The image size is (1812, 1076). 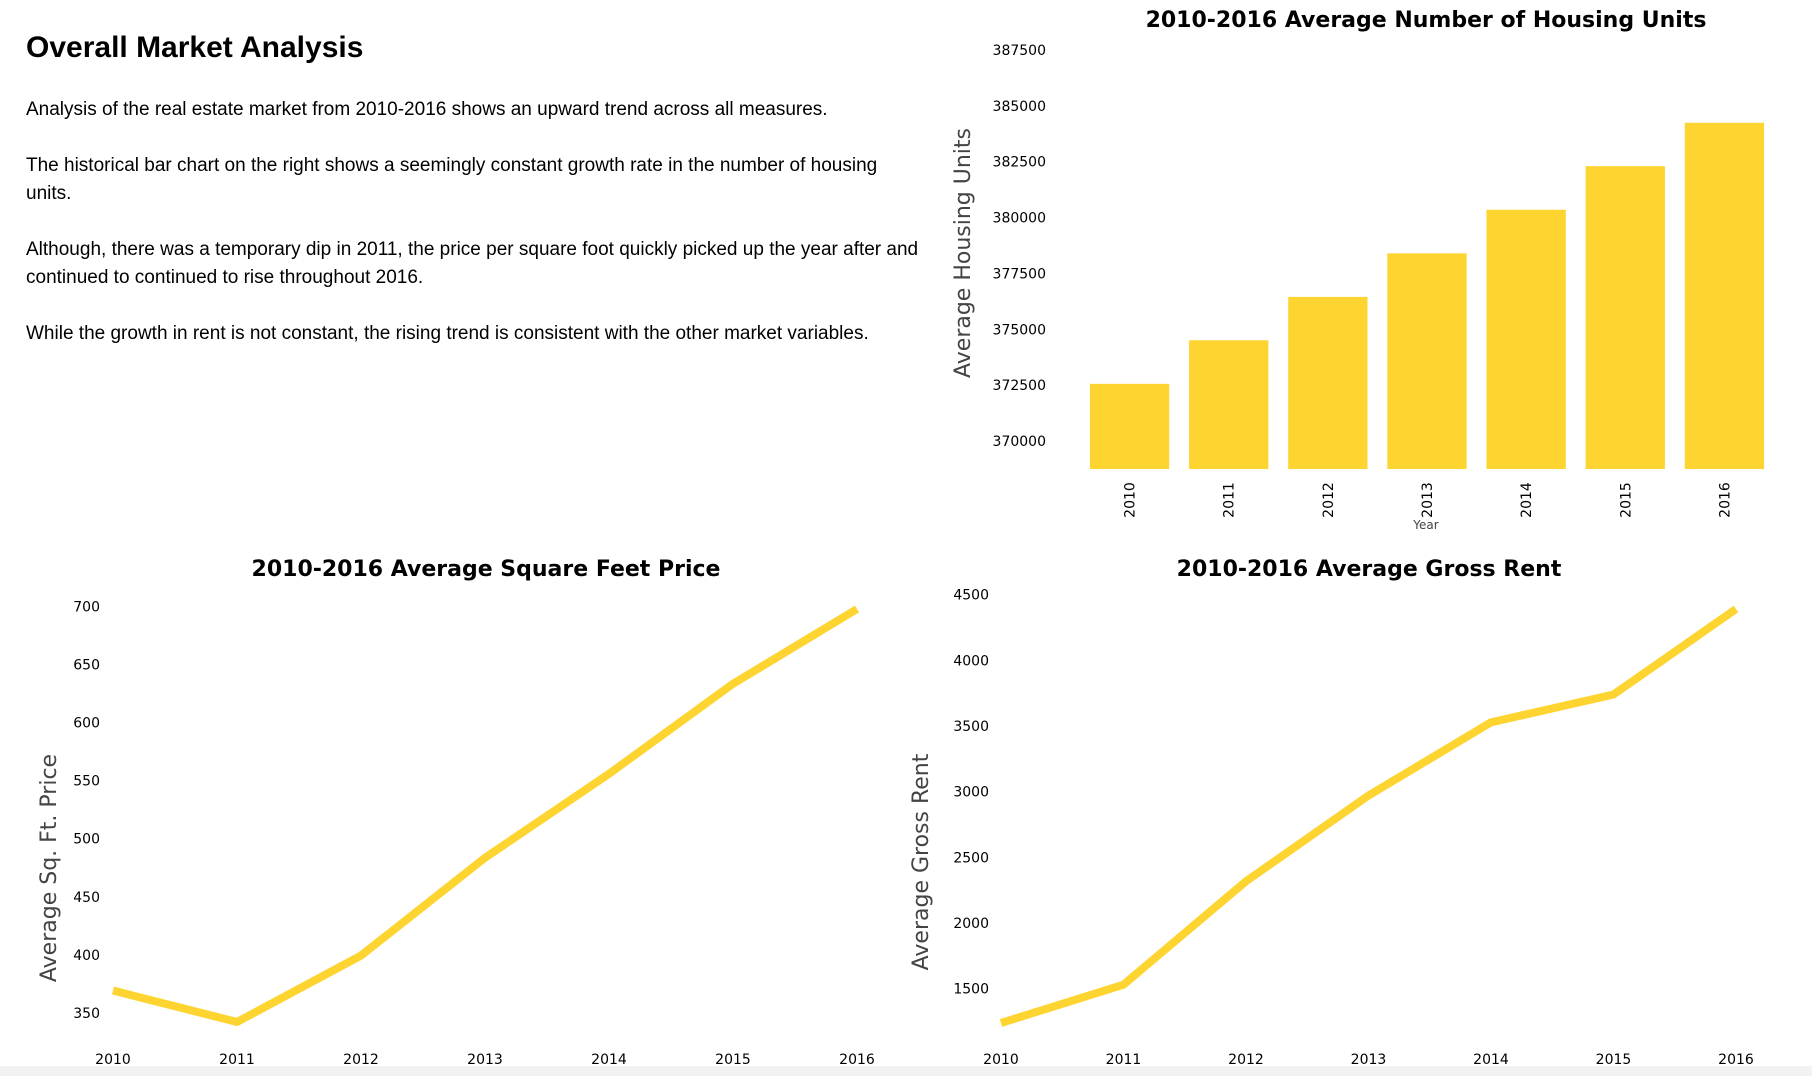 What do you see at coordinates (1019, 274) in the screenshot?
I see `housing-units-ytick: 377500` at bounding box center [1019, 274].